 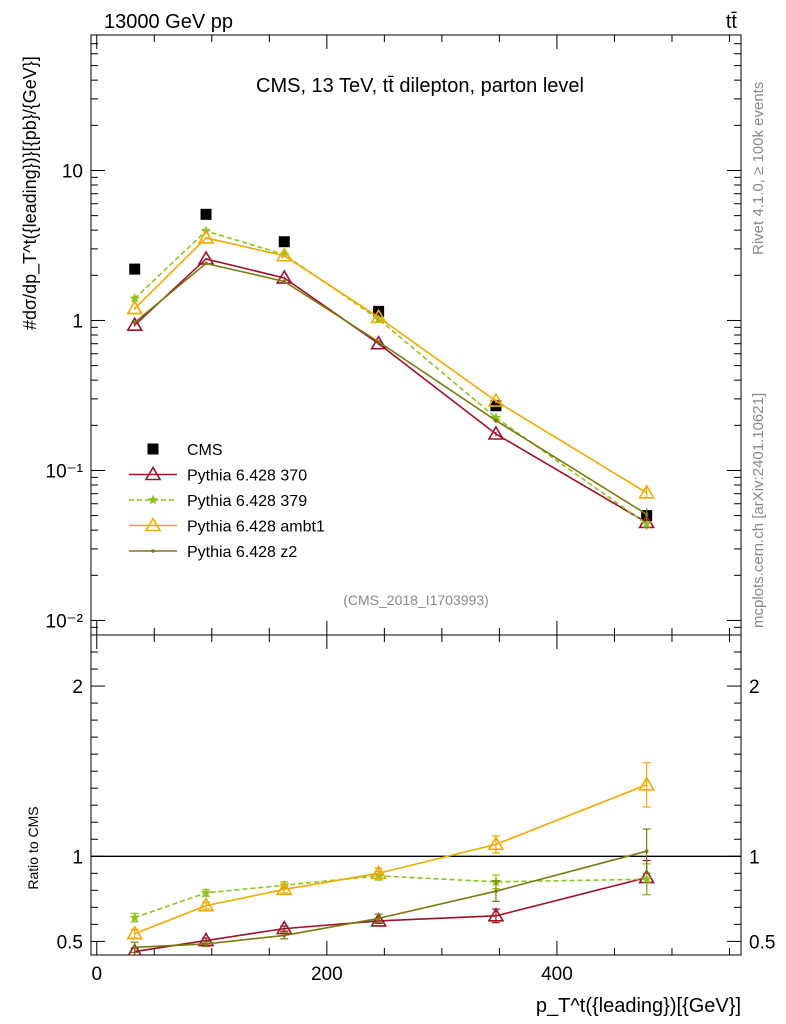 What do you see at coordinates (65, 621) in the screenshot?
I see `main-y-tick-label: 10⁻²` at bounding box center [65, 621].